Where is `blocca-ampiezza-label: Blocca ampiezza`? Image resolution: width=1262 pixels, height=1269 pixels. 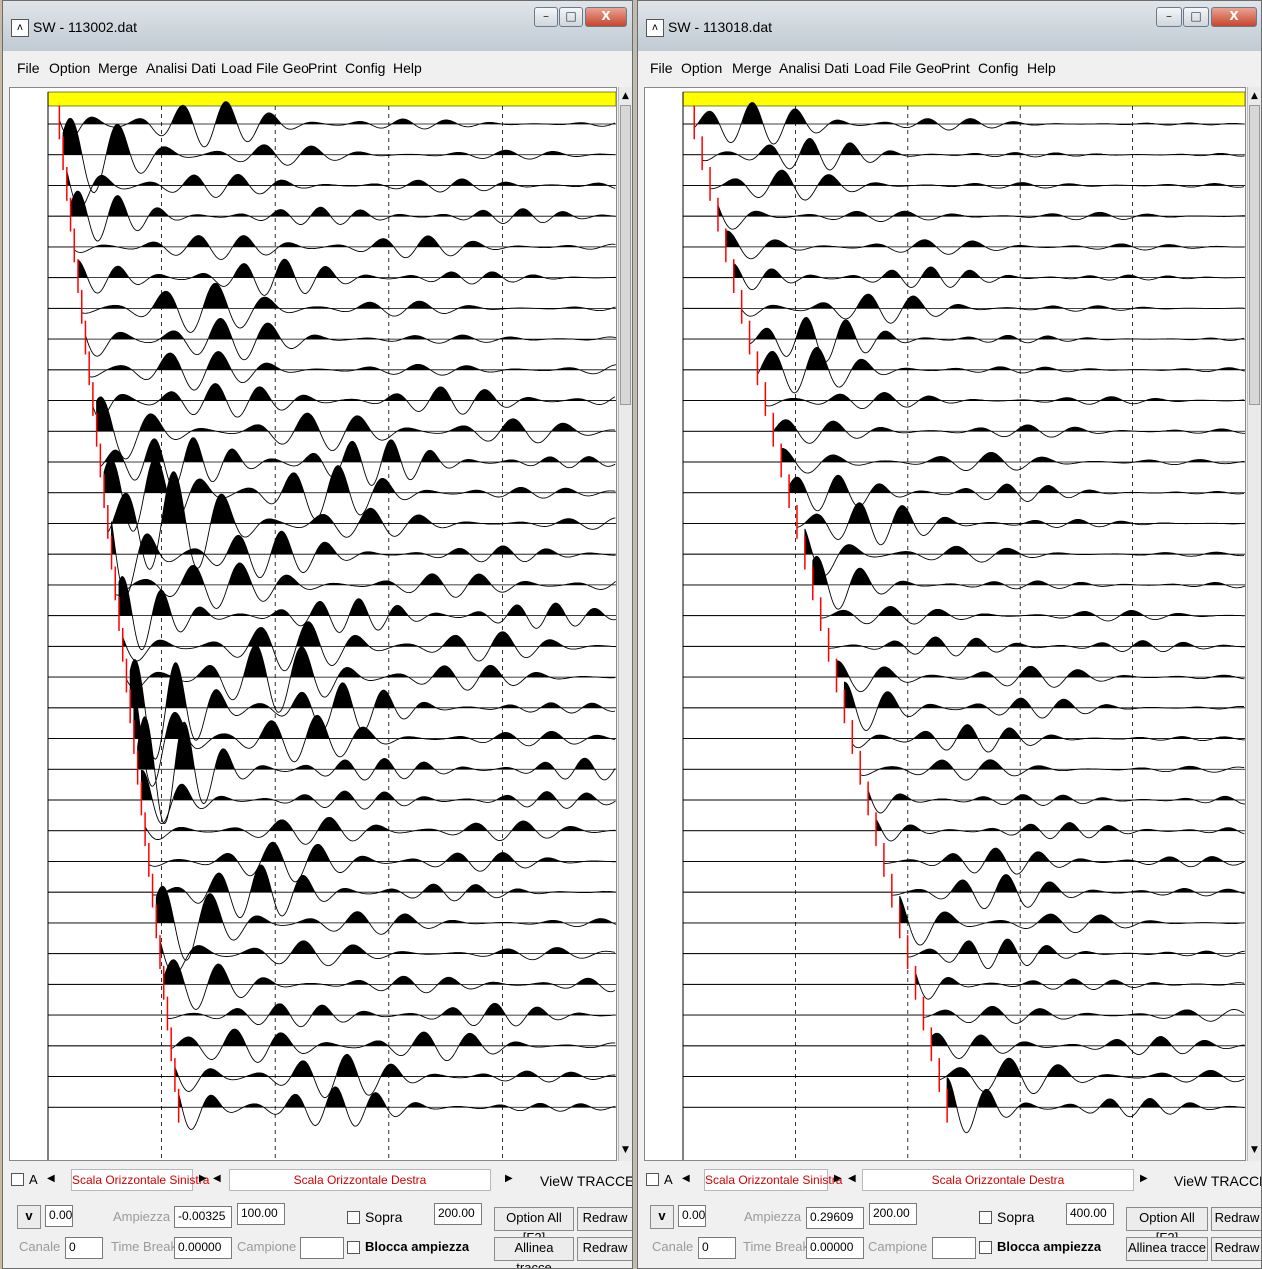 blocca-ampiezza-label: Blocca ampiezza is located at coordinates (417, 1246).